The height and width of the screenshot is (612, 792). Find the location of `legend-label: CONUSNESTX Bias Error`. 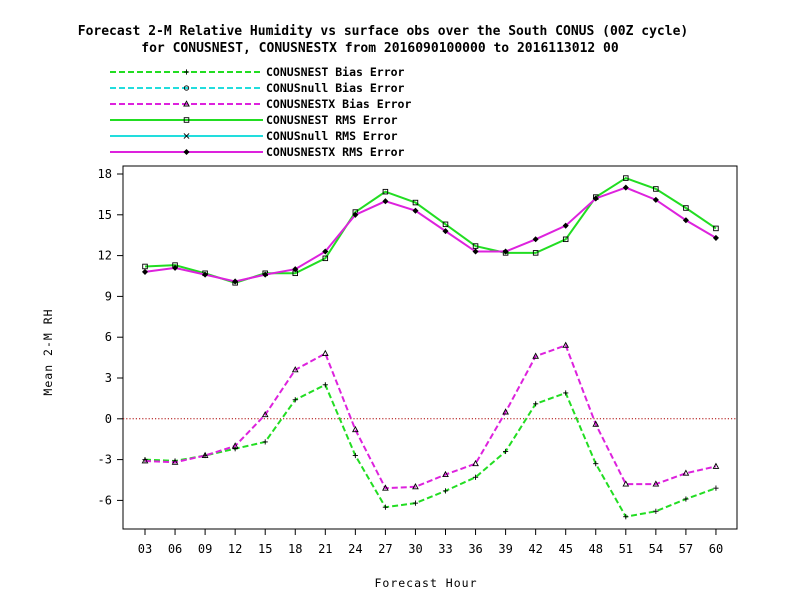

legend-label: CONUSNESTX Bias Error is located at coordinates (338, 104).